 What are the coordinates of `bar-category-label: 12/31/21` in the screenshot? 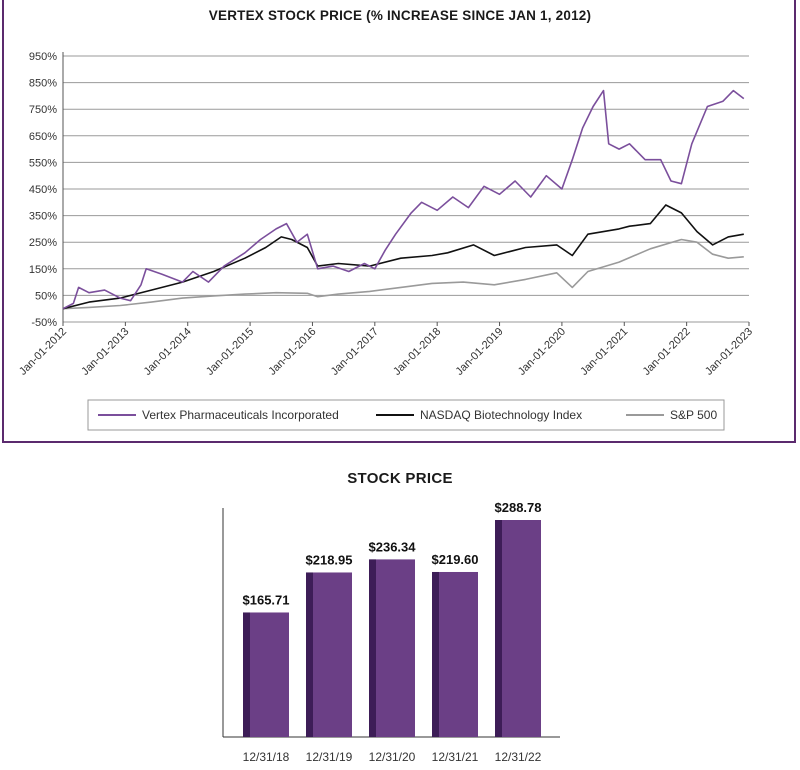 It's located at (455, 757).